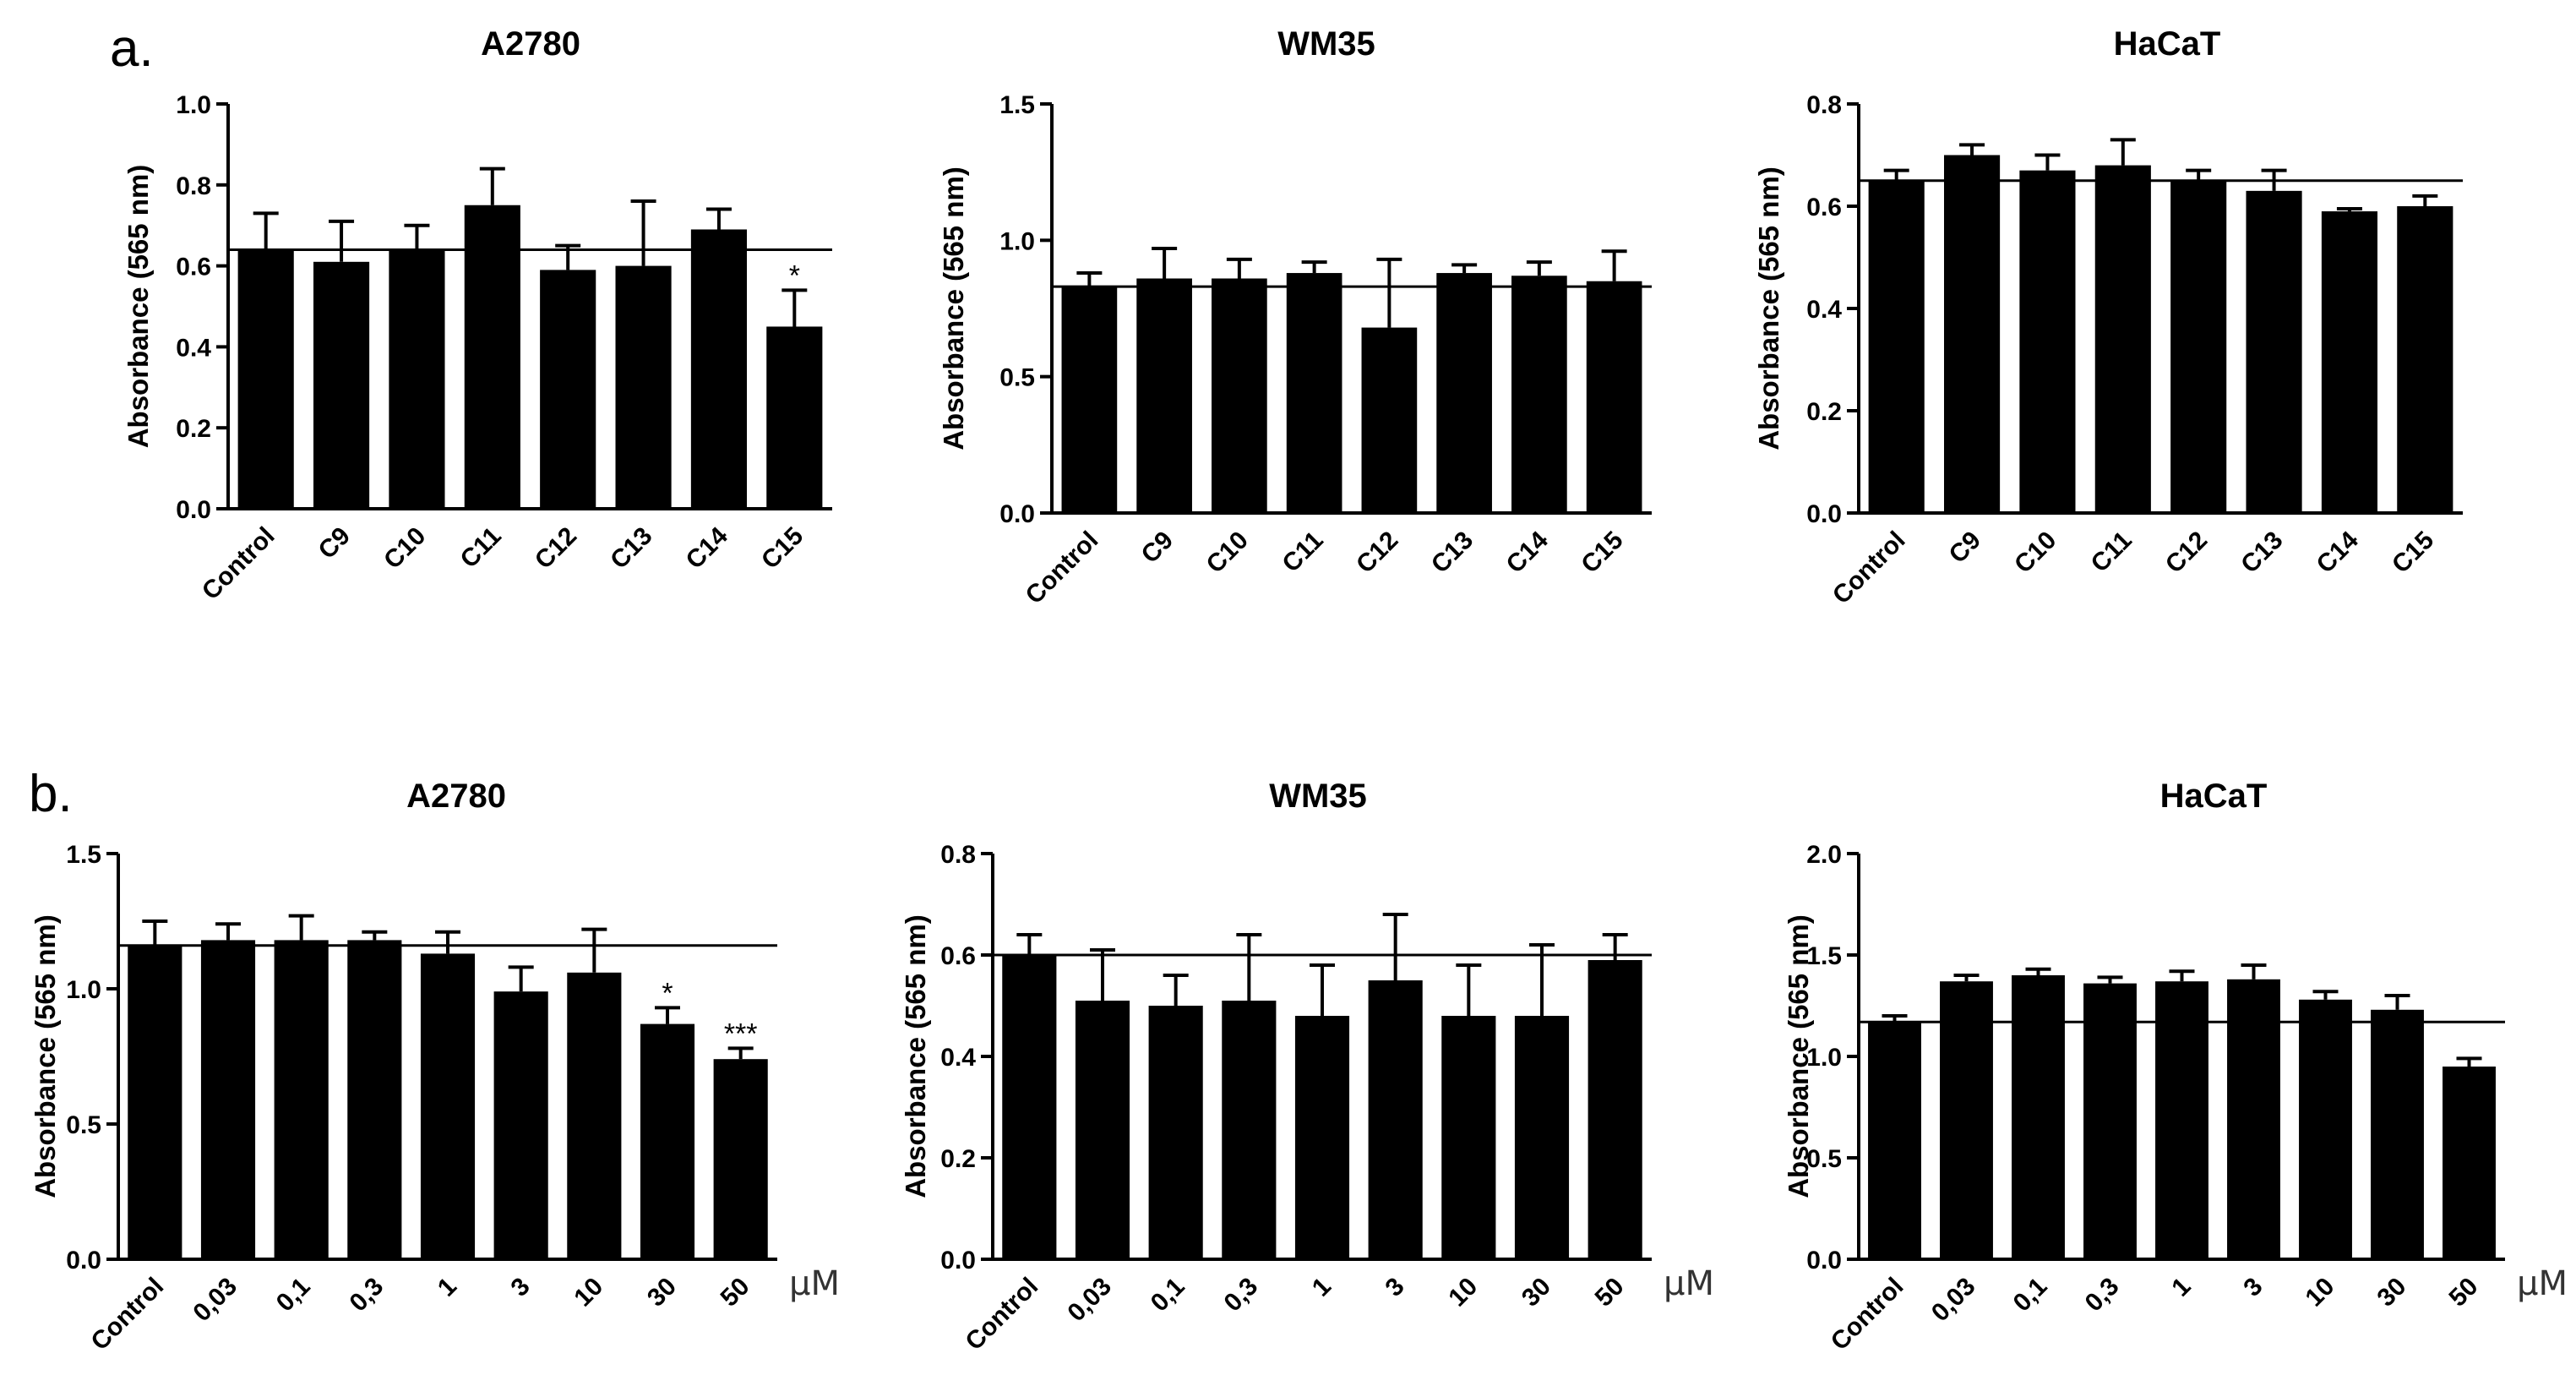 The image size is (2576, 1397). What do you see at coordinates (1326, 44) in the screenshot?
I see `chart-title: WM35` at bounding box center [1326, 44].